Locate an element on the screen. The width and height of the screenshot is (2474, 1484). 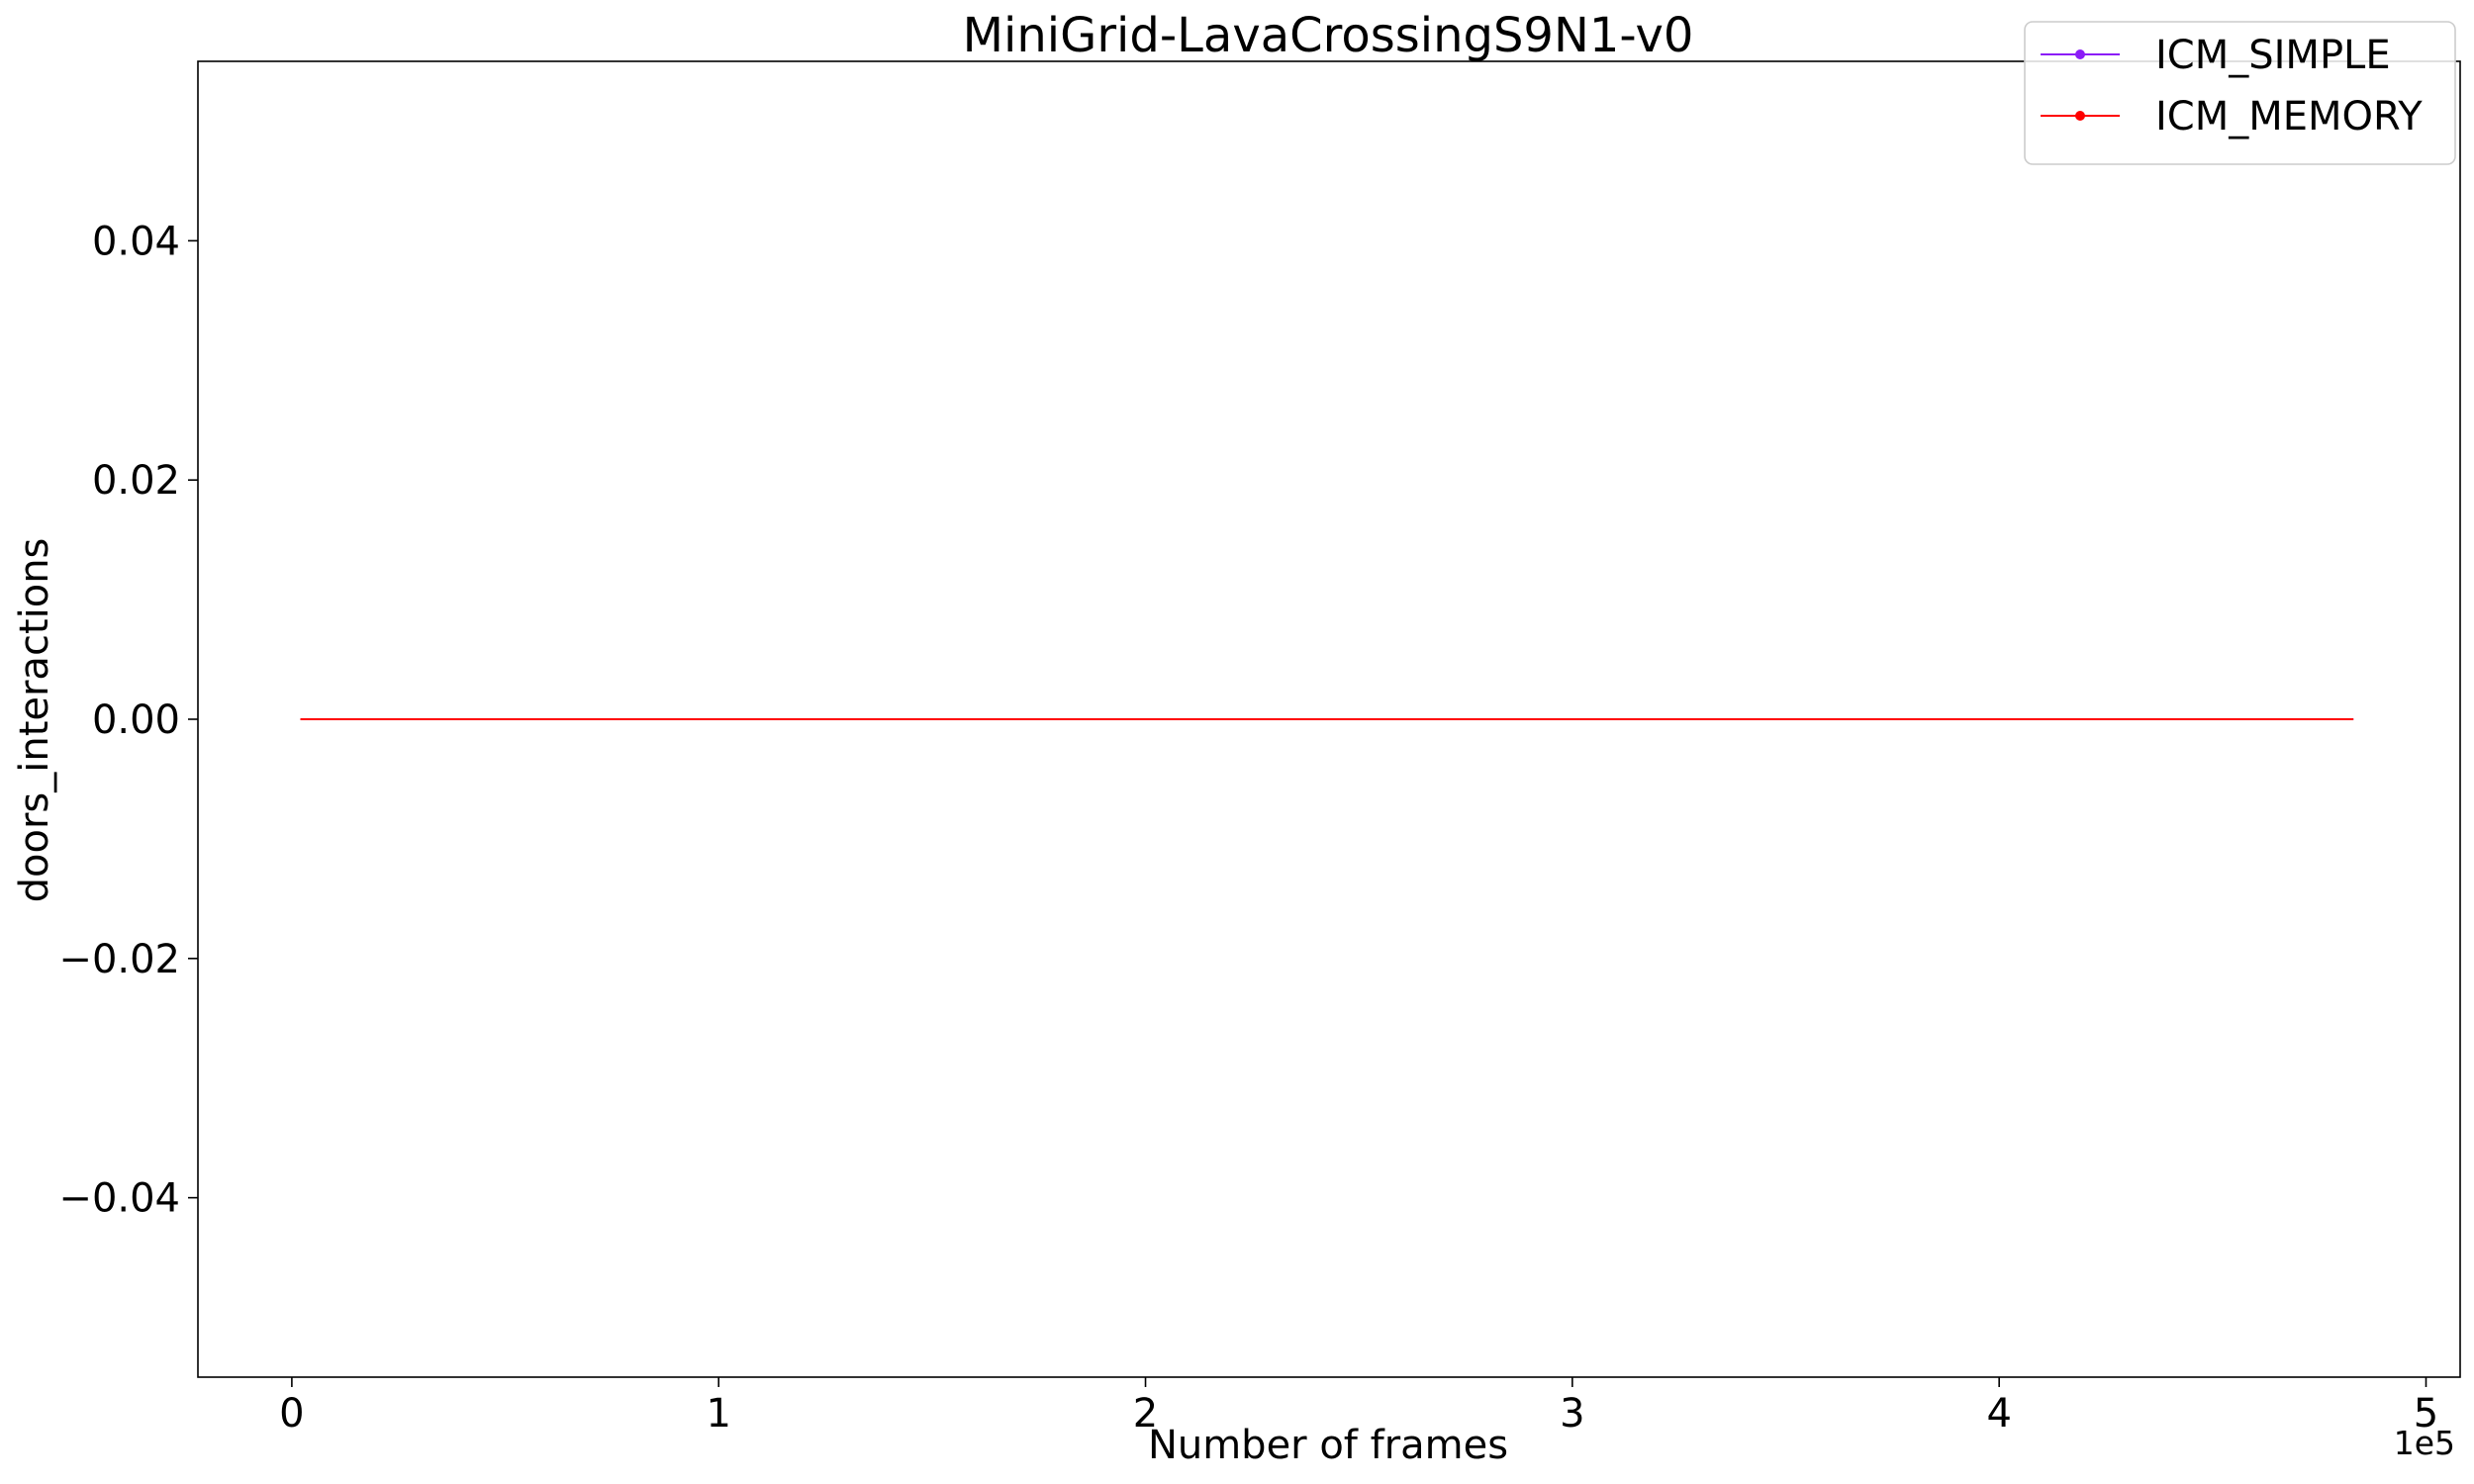
x-tick-label: 3 is located at coordinates (1572, 1414).